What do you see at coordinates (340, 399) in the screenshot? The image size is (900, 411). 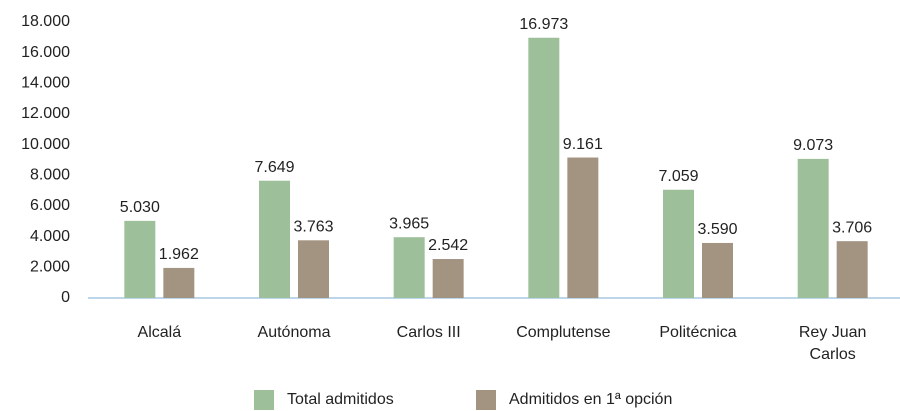 I see `legend-label: Total admitidos` at bounding box center [340, 399].